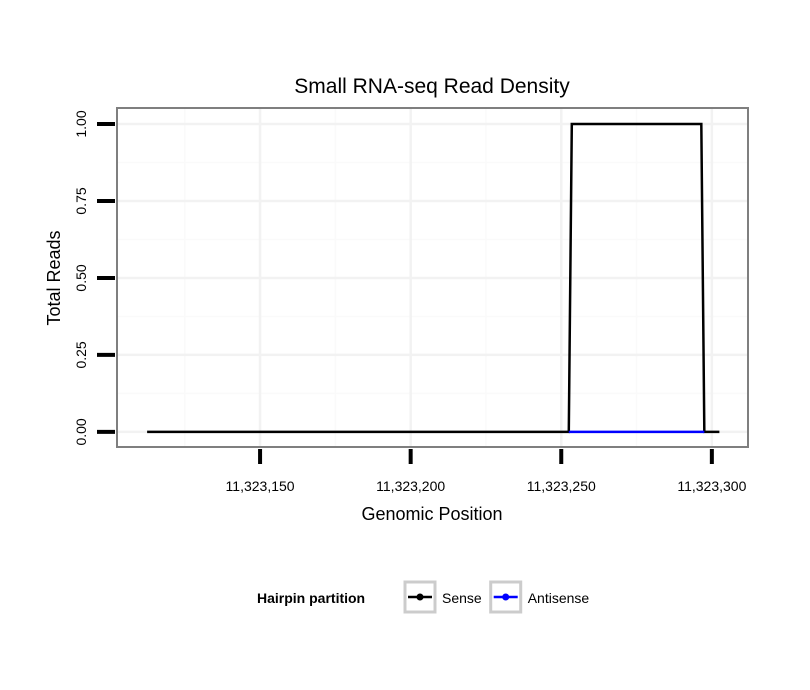  What do you see at coordinates (486, 471) in the screenshot?
I see `x-axis: 11,323,150 11,323,200 11,323,250 11,323,300` at bounding box center [486, 471].